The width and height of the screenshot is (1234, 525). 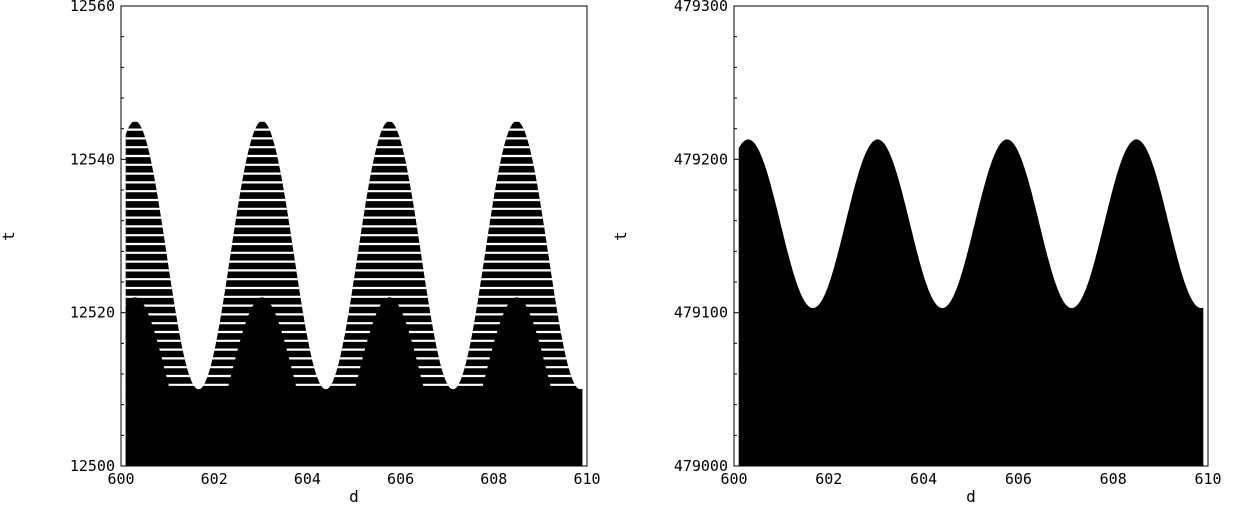 What do you see at coordinates (92, 159) in the screenshot?
I see `y-tick-label: 12540` at bounding box center [92, 159].